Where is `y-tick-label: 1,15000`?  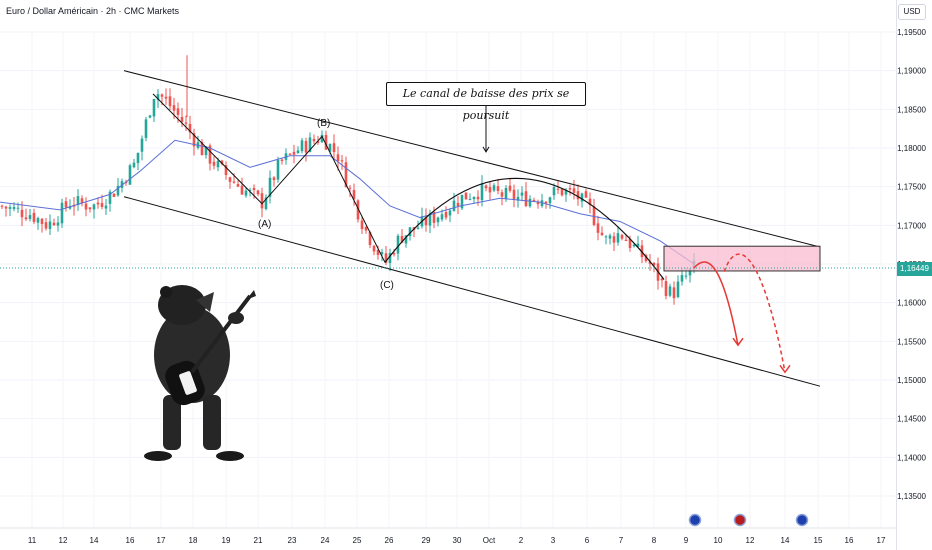
y-tick-label: 1,15000 is located at coordinates (911, 380).